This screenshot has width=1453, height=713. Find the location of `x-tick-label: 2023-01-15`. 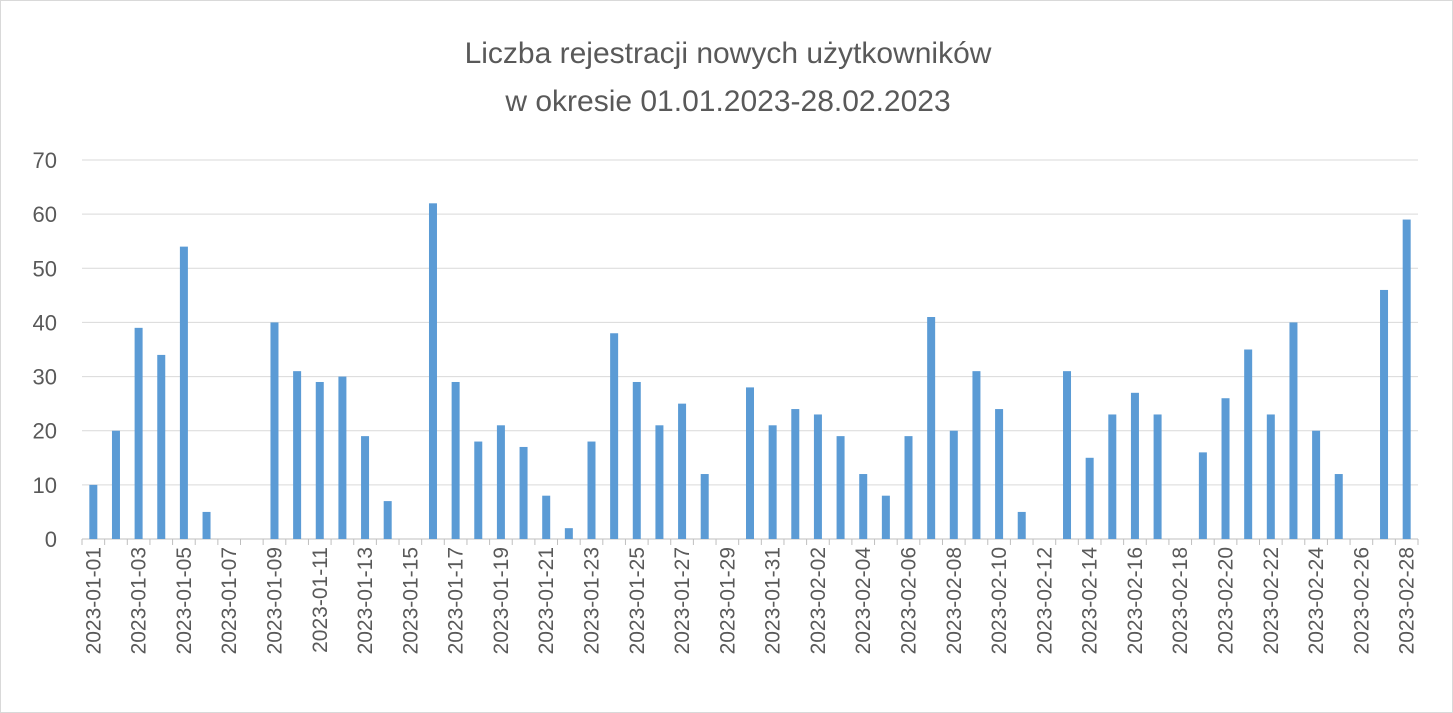

x-tick-label: 2023-01-15 is located at coordinates (410, 600).